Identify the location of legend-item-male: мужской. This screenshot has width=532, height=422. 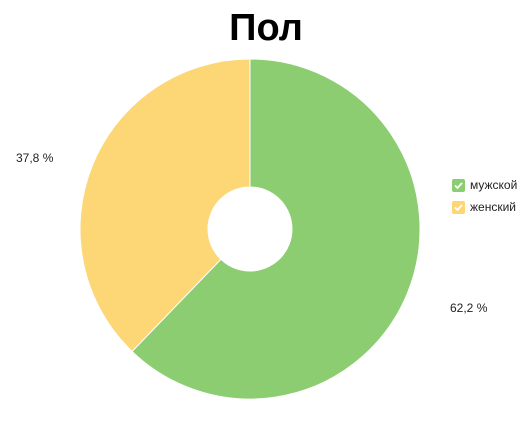
(484, 185).